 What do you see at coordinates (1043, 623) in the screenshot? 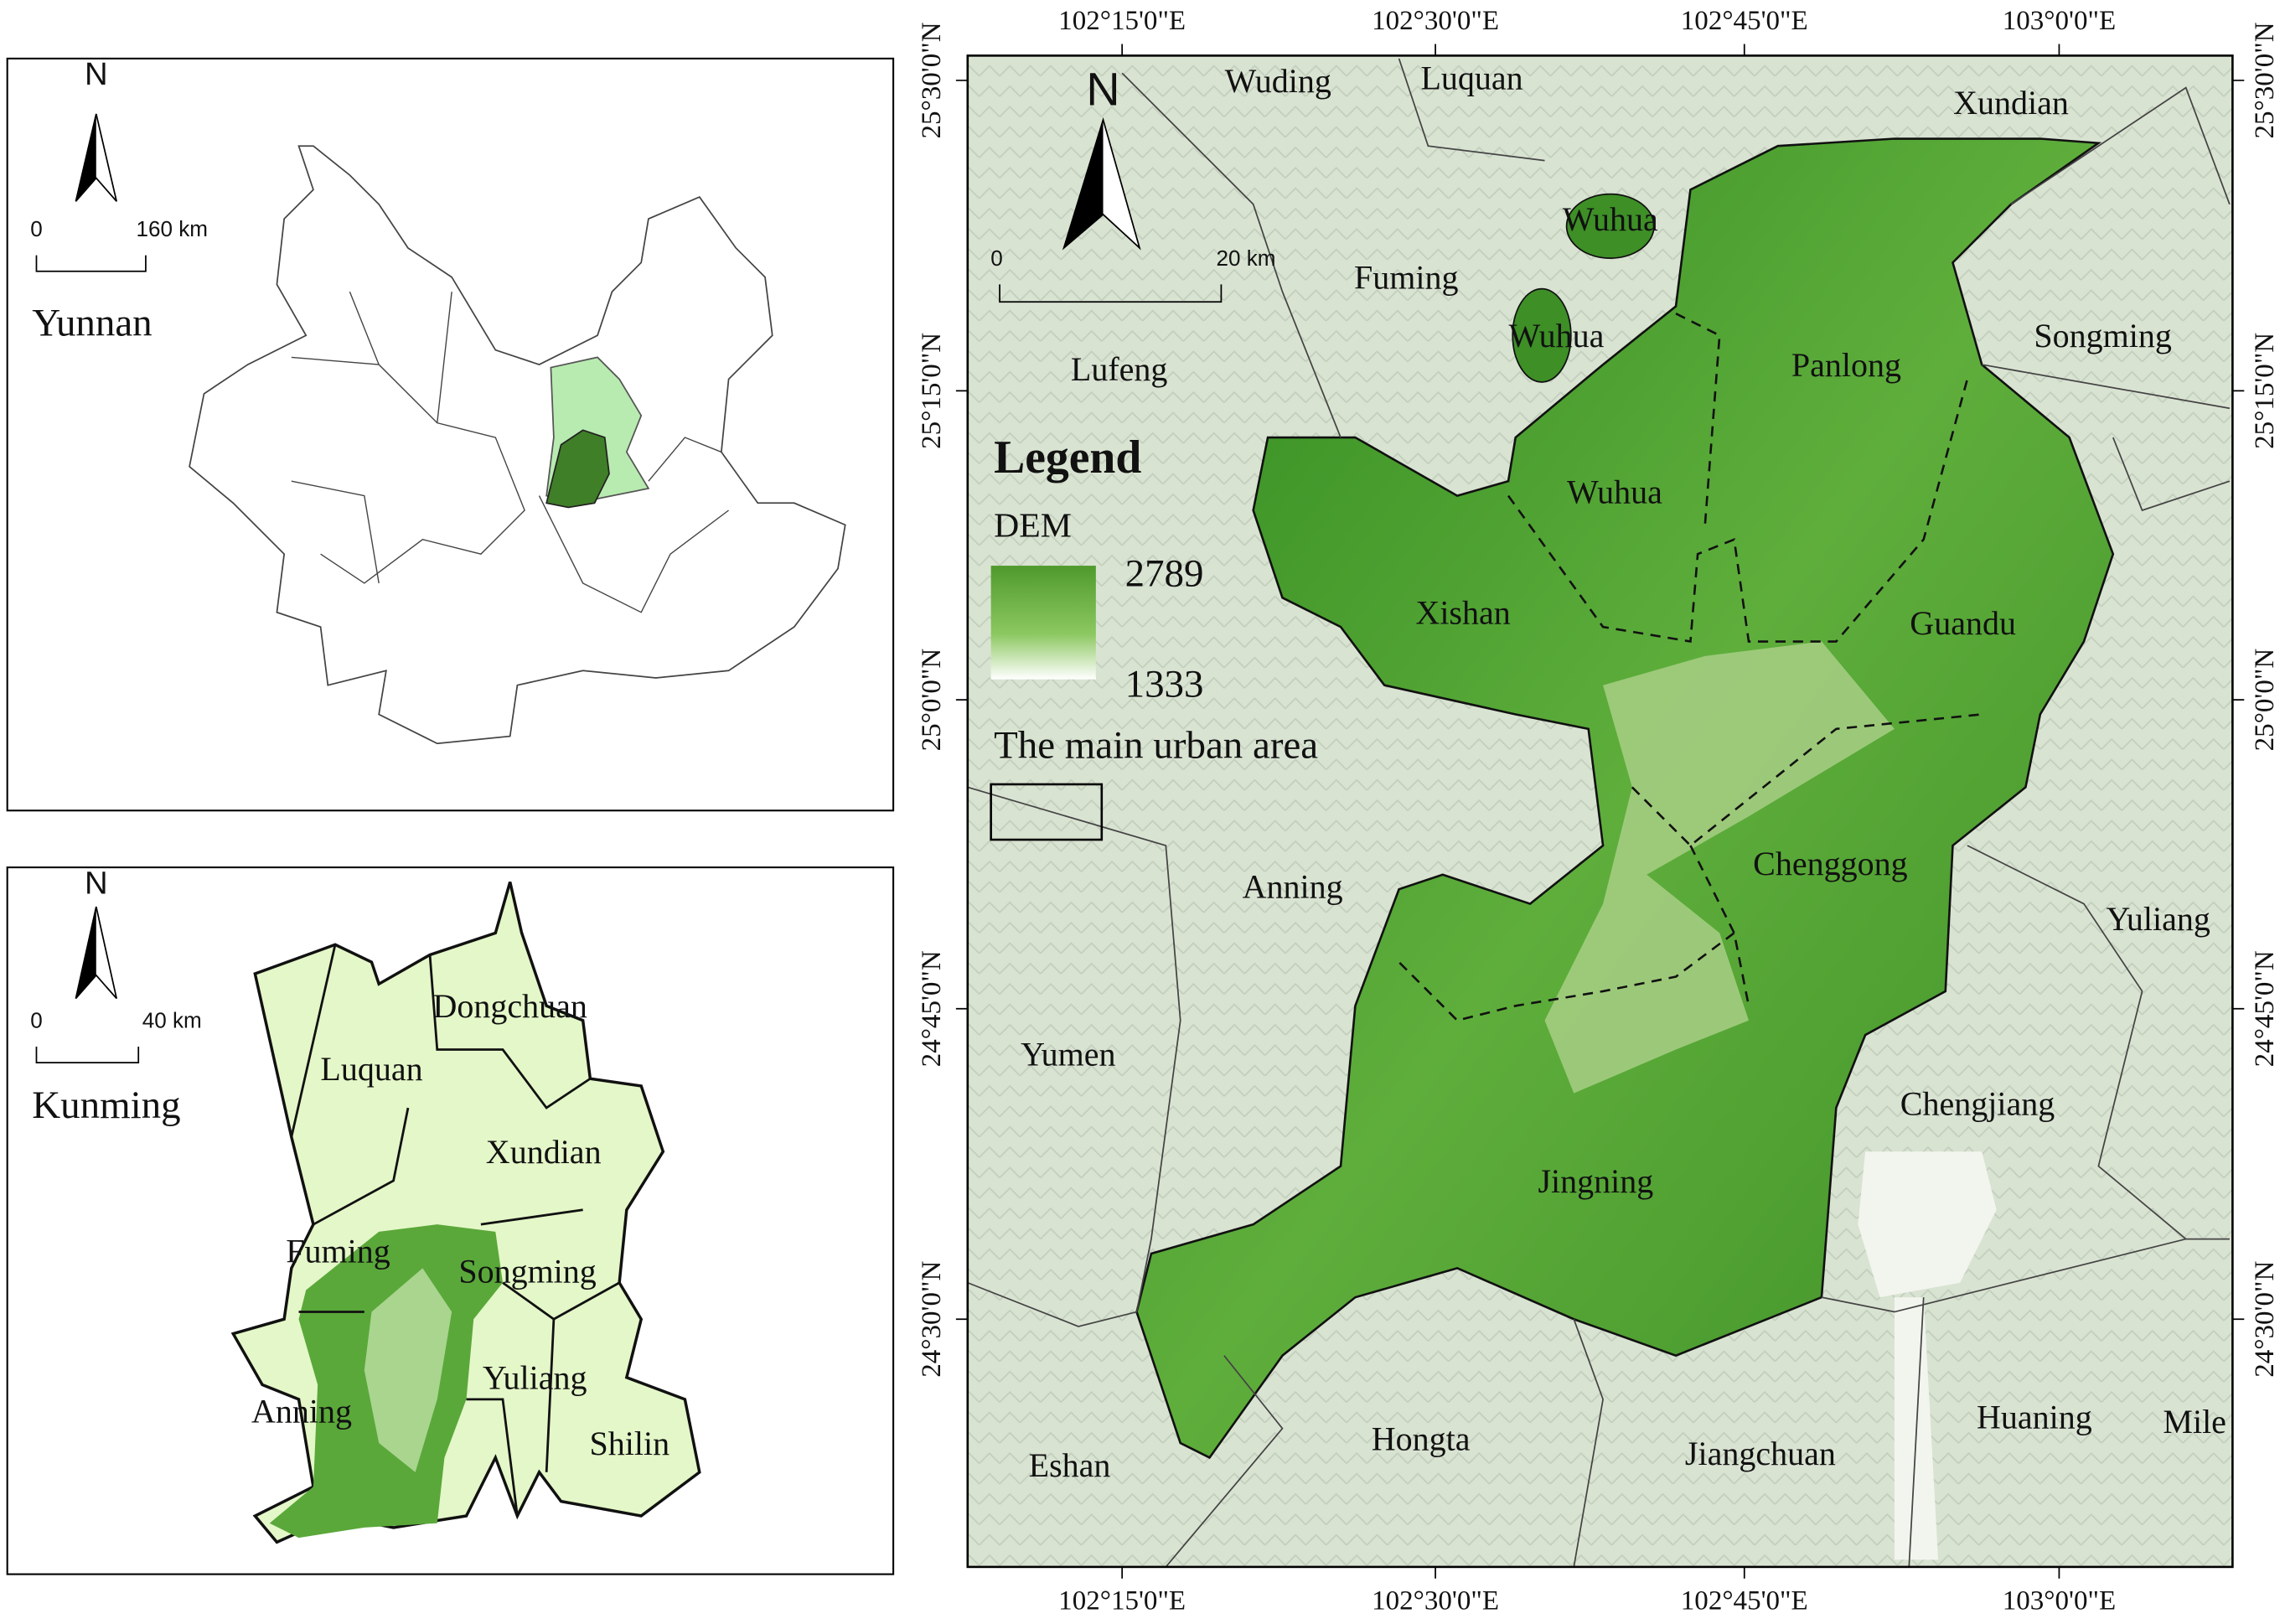
I see `dem-ramp` at bounding box center [1043, 623].